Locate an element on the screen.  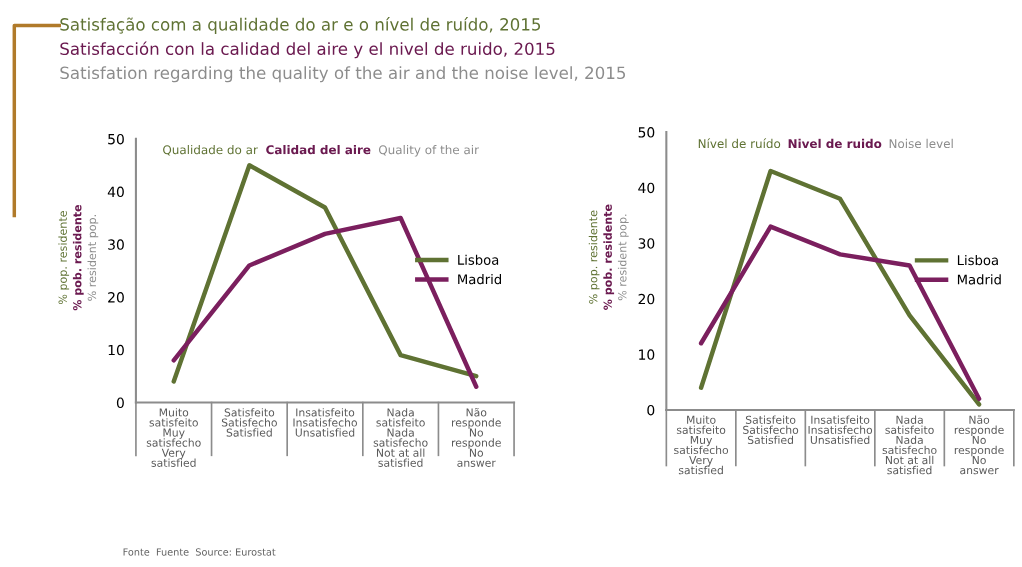
annotation: Qualidade do ar is located at coordinates (210, 150).